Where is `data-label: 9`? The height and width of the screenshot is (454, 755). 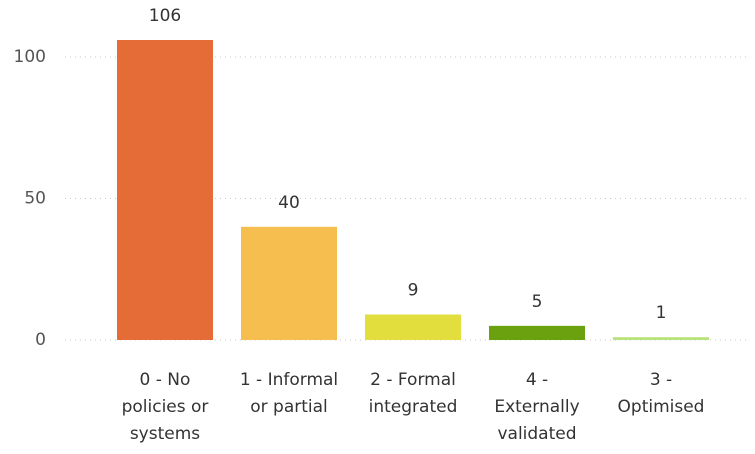
data-label: 9 is located at coordinates (413, 291).